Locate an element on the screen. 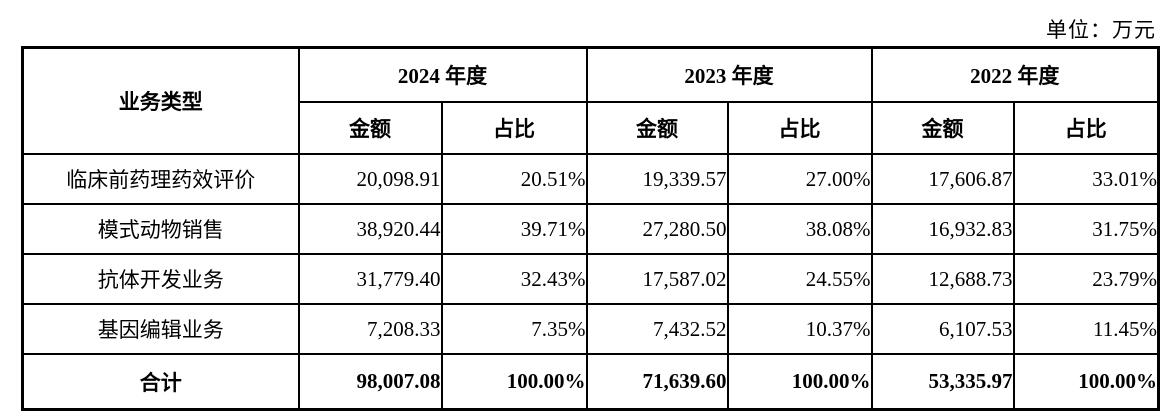  cell-amount-2022: 6,107.53 is located at coordinates (942, 329).